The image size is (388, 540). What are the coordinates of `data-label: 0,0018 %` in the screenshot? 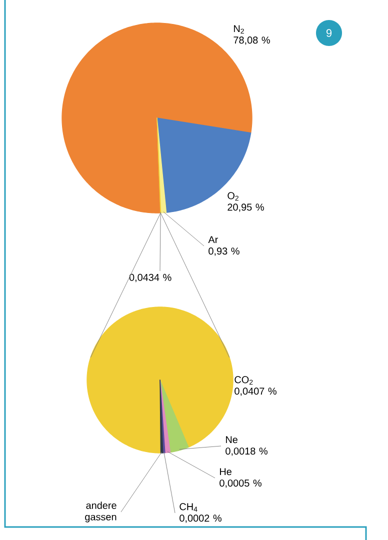 It's located at (247, 452).